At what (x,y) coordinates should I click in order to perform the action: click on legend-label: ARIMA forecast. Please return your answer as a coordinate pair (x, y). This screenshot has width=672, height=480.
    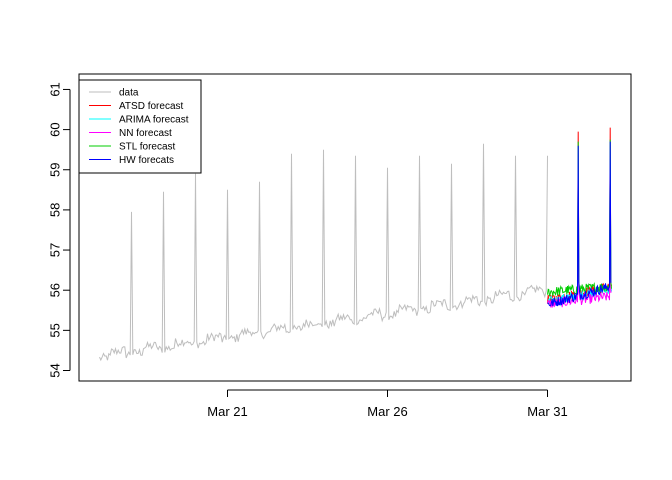
    Looking at the image, I should click on (154, 120).